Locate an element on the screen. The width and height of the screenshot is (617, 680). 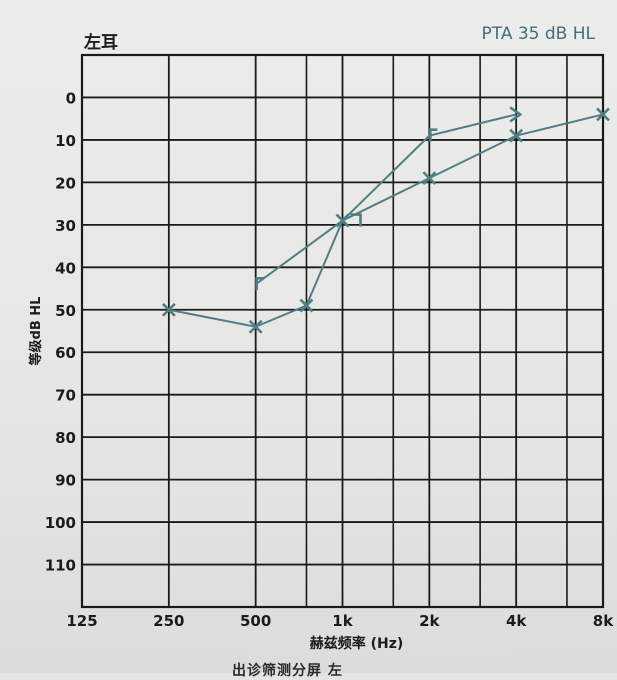
ear-title: 左耳 is located at coordinates (101, 43).